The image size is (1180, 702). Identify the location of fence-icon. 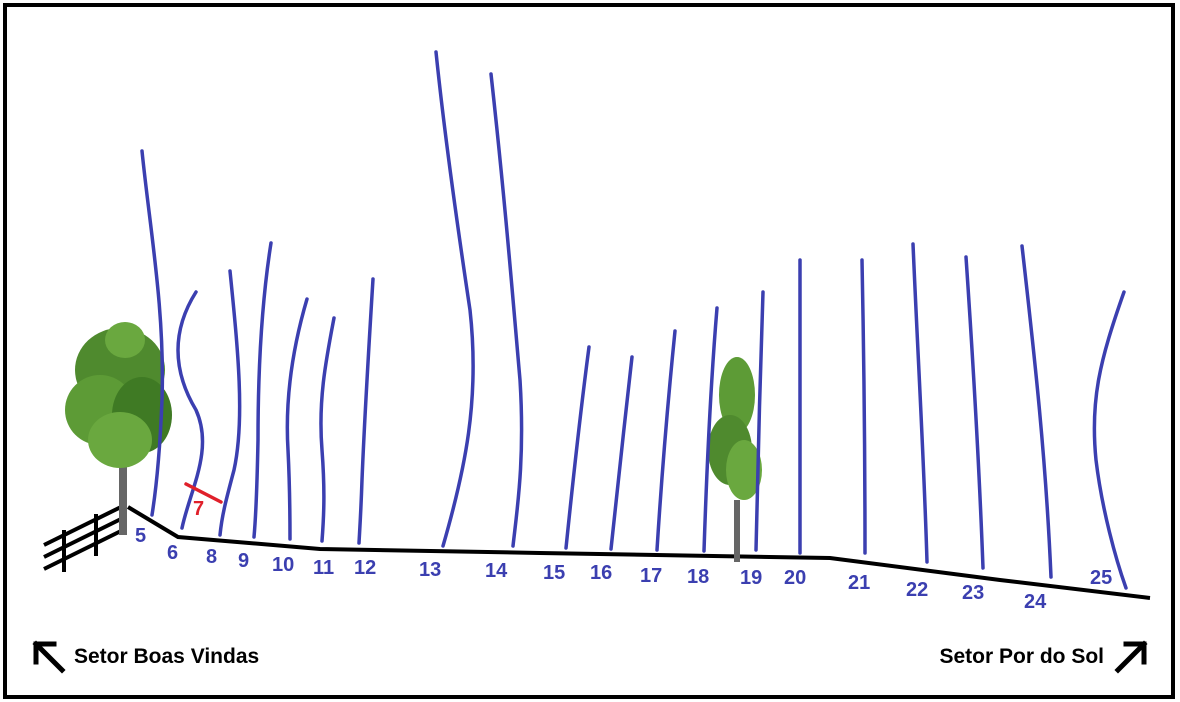
(84, 537).